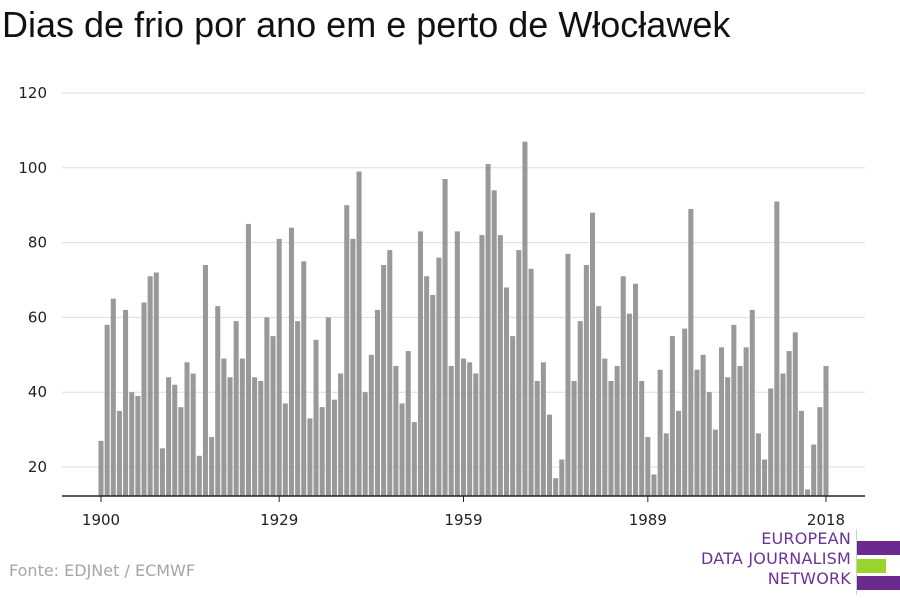 Image resolution: width=900 pixels, height=600 pixels. What do you see at coordinates (878, 583) in the screenshot?
I see `logo-bar-bottom` at bounding box center [878, 583].